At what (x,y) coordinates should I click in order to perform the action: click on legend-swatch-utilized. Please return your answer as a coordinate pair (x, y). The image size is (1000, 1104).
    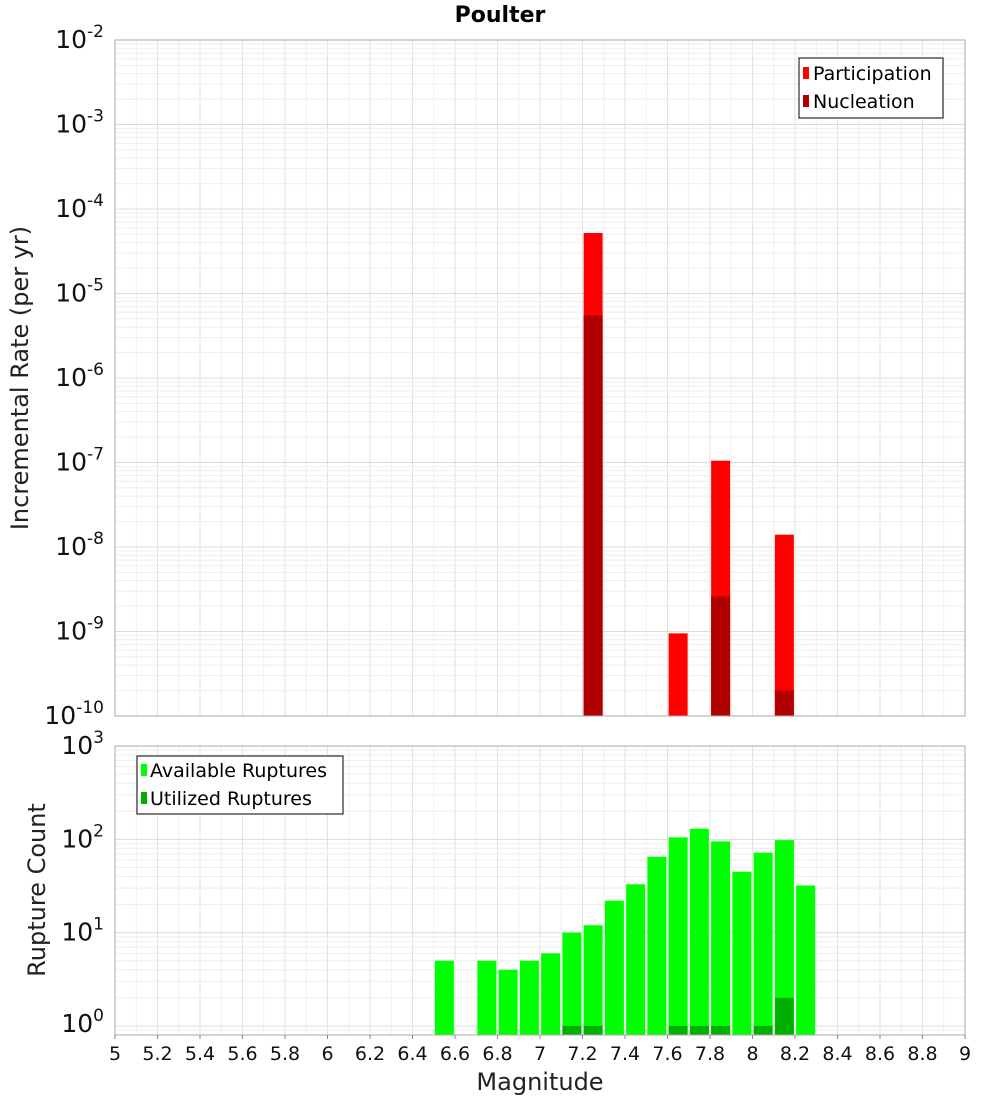
    Looking at the image, I should click on (144, 798).